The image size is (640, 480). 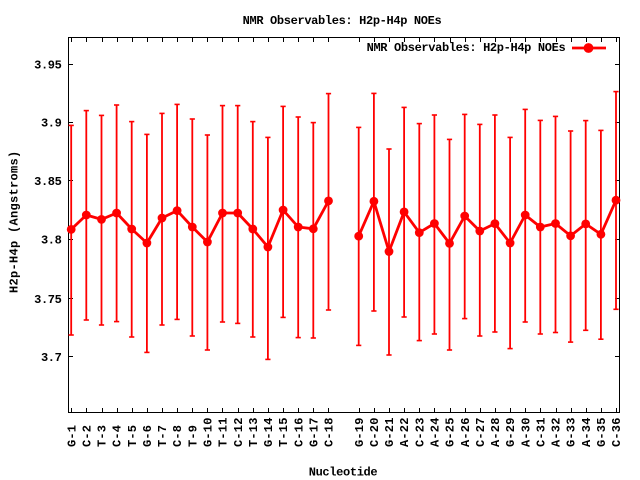 I want to click on svg-text: C-12, so click(x=239, y=432).